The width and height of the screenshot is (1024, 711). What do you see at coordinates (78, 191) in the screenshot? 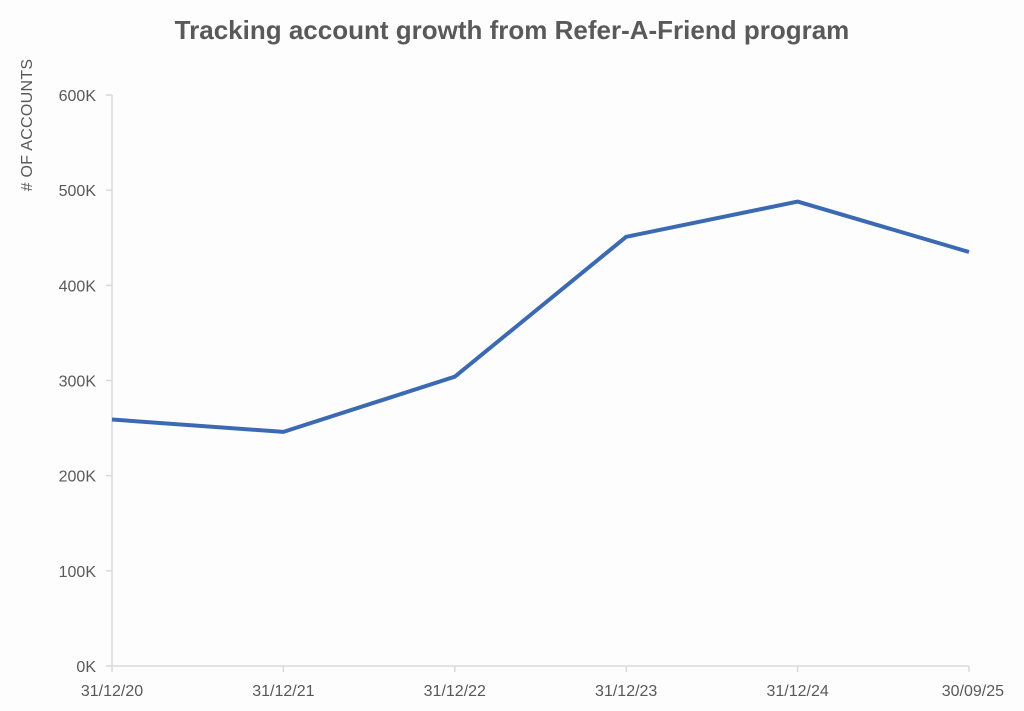
I see `y-tick-label: 500K` at bounding box center [78, 191].